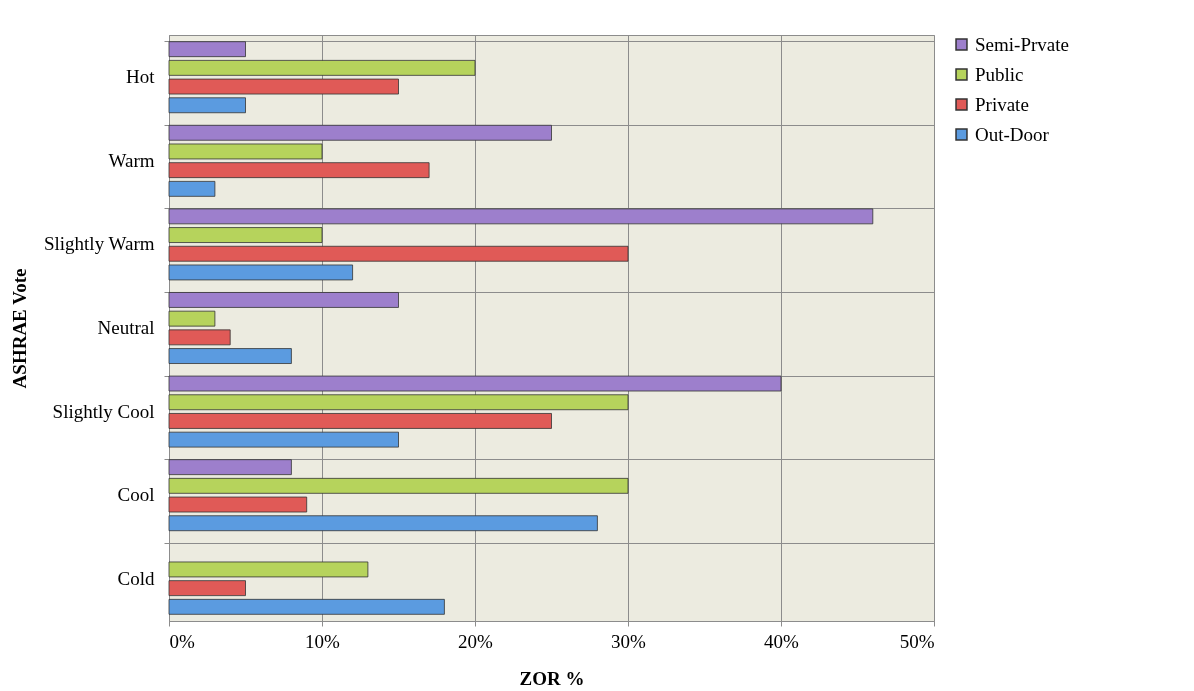 The height and width of the screenshot is (691, 1194). I want to click on y-tick-label: Slightly Cool, so click(103, 411).